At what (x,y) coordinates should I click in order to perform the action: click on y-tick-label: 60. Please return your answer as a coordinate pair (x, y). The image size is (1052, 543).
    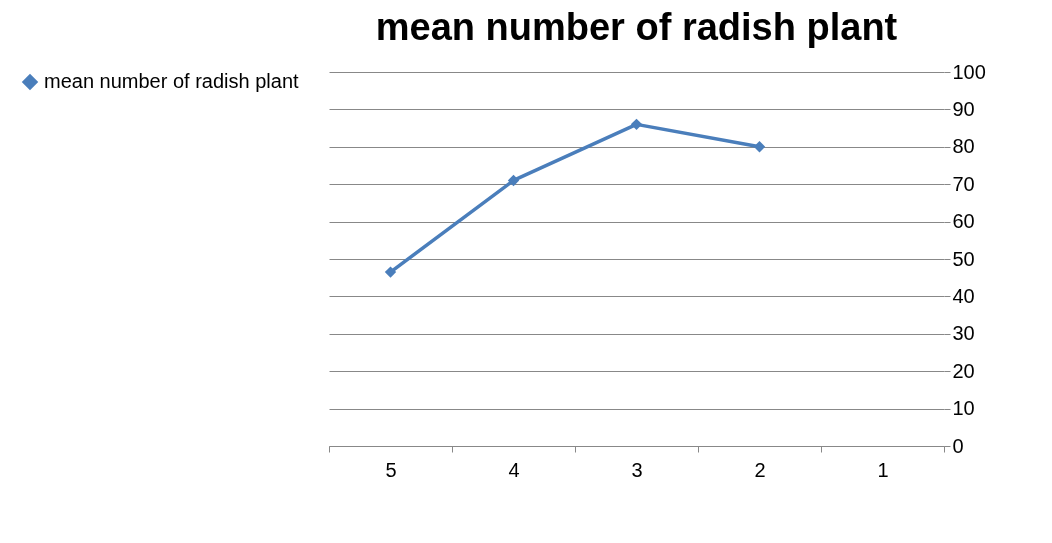
    Looking at the image, I should click on (963, 221).